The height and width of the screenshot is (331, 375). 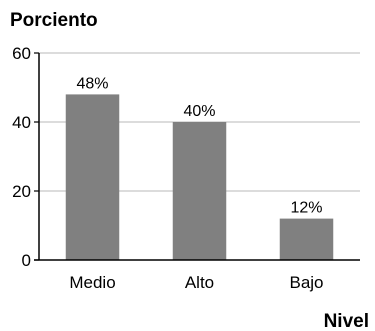 What do you see at coordinates (92, 282) in the screenshot?
I see `x-category-label: Medio` at bounding box center [92, 282].